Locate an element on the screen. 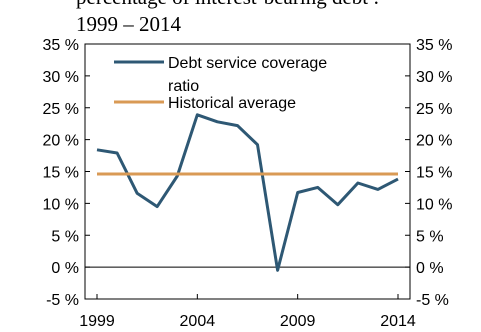  legend-label-historical-average: Historical average is located at coordinates (232, 103).